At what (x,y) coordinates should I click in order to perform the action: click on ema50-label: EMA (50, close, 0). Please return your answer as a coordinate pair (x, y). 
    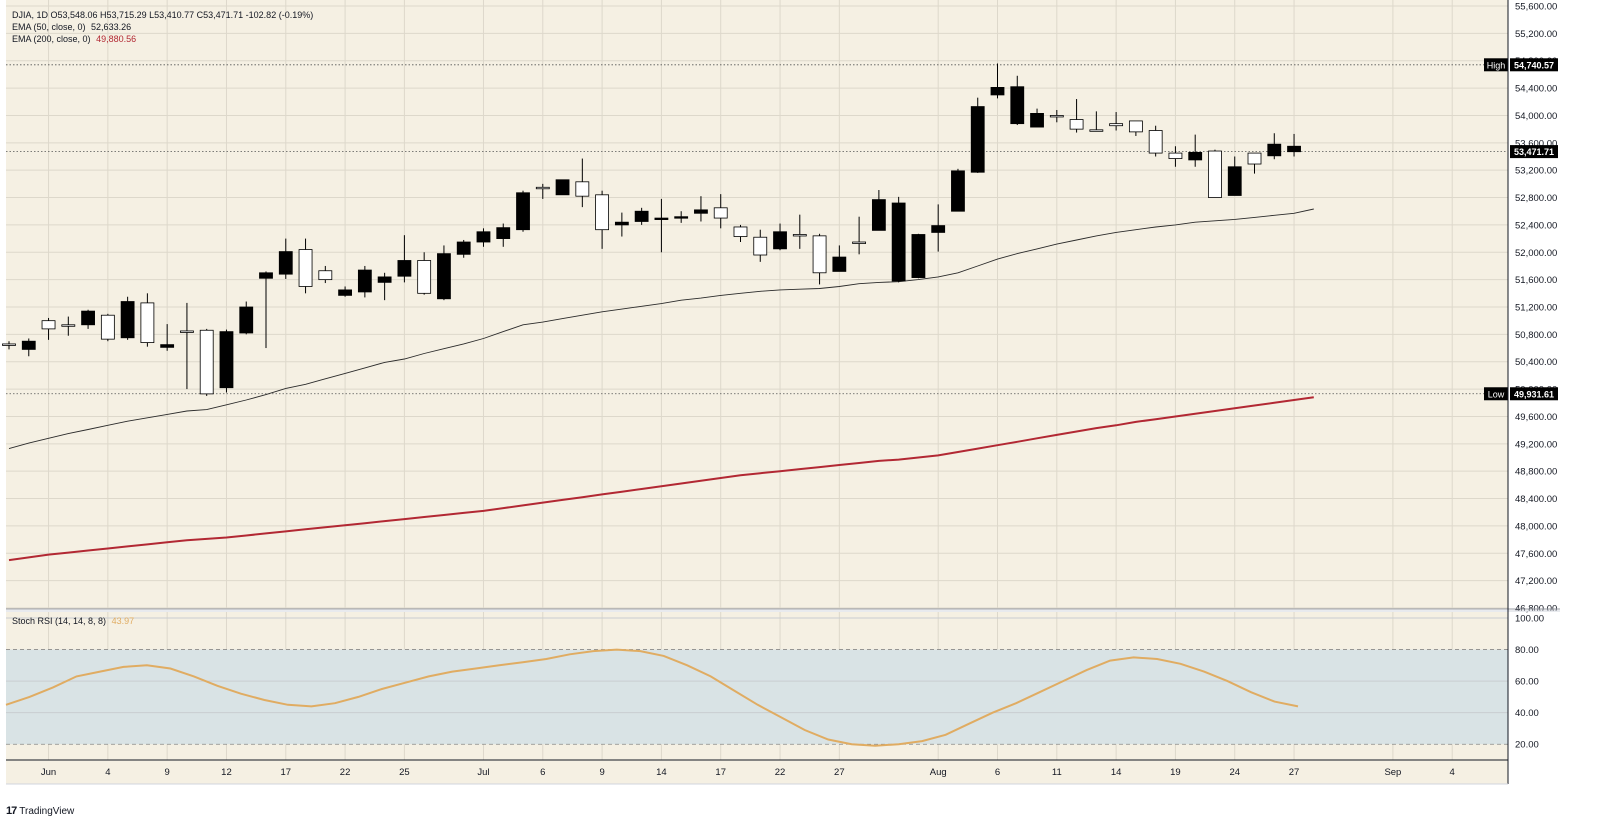
    Looking at the image, I should click on (49, 27).